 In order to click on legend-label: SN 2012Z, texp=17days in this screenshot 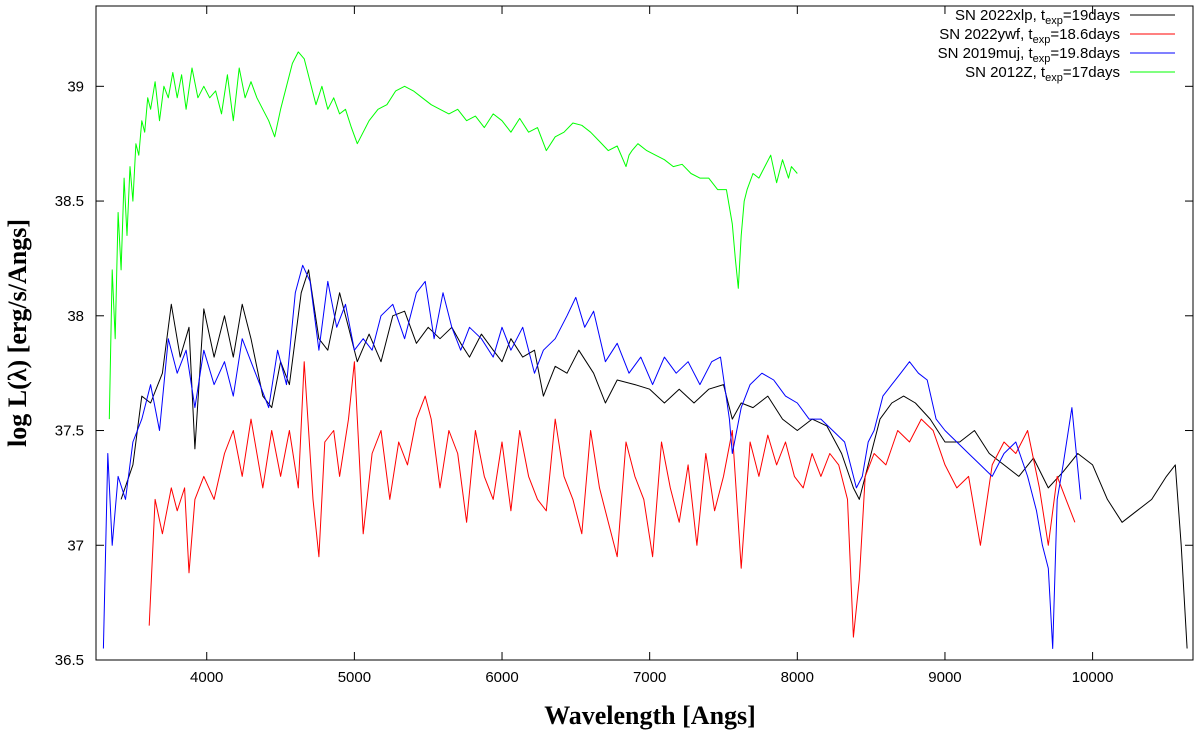, I will do `click(1042, 74)`.